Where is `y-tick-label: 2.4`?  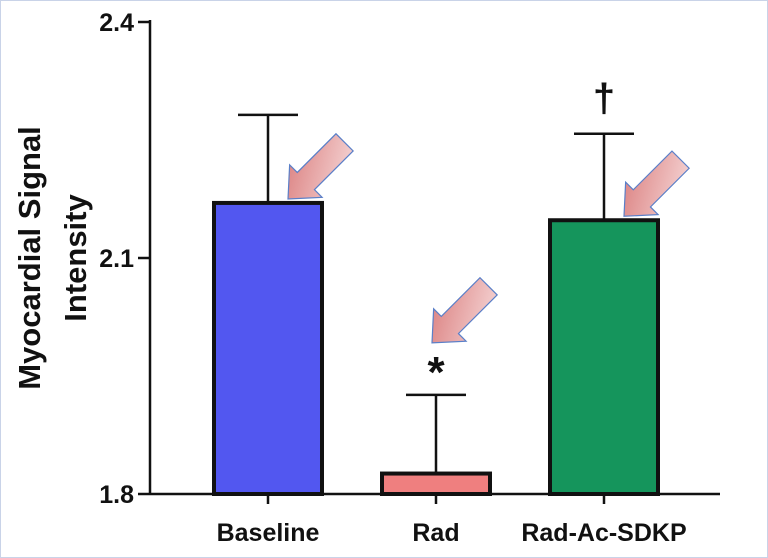 y-tick-label: 2.4 is located at coordinates (116, 23).